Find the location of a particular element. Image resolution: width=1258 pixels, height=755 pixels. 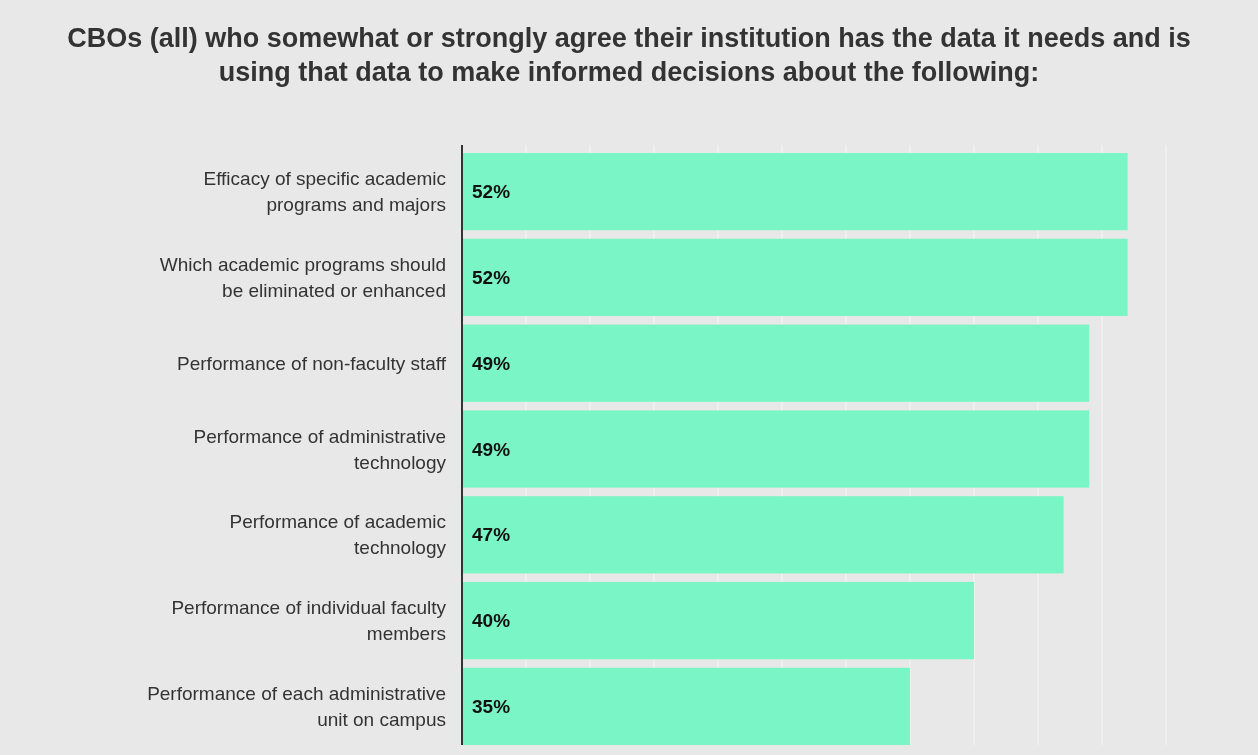

data-label: 35% is located at coordinates (491, 707).